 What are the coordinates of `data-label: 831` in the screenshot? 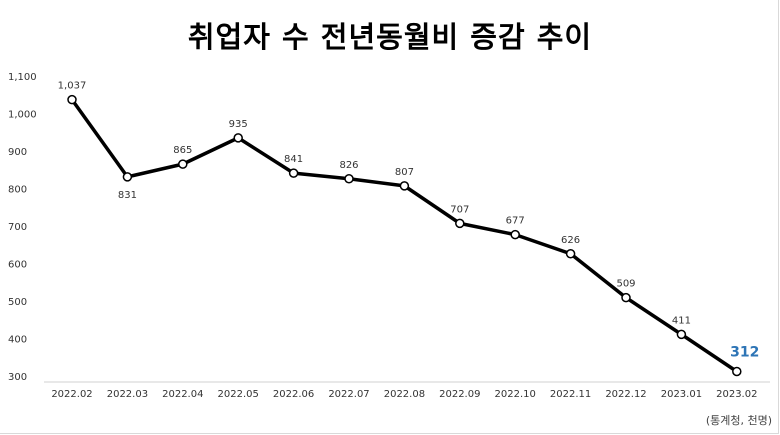 It's located at (127, 195).